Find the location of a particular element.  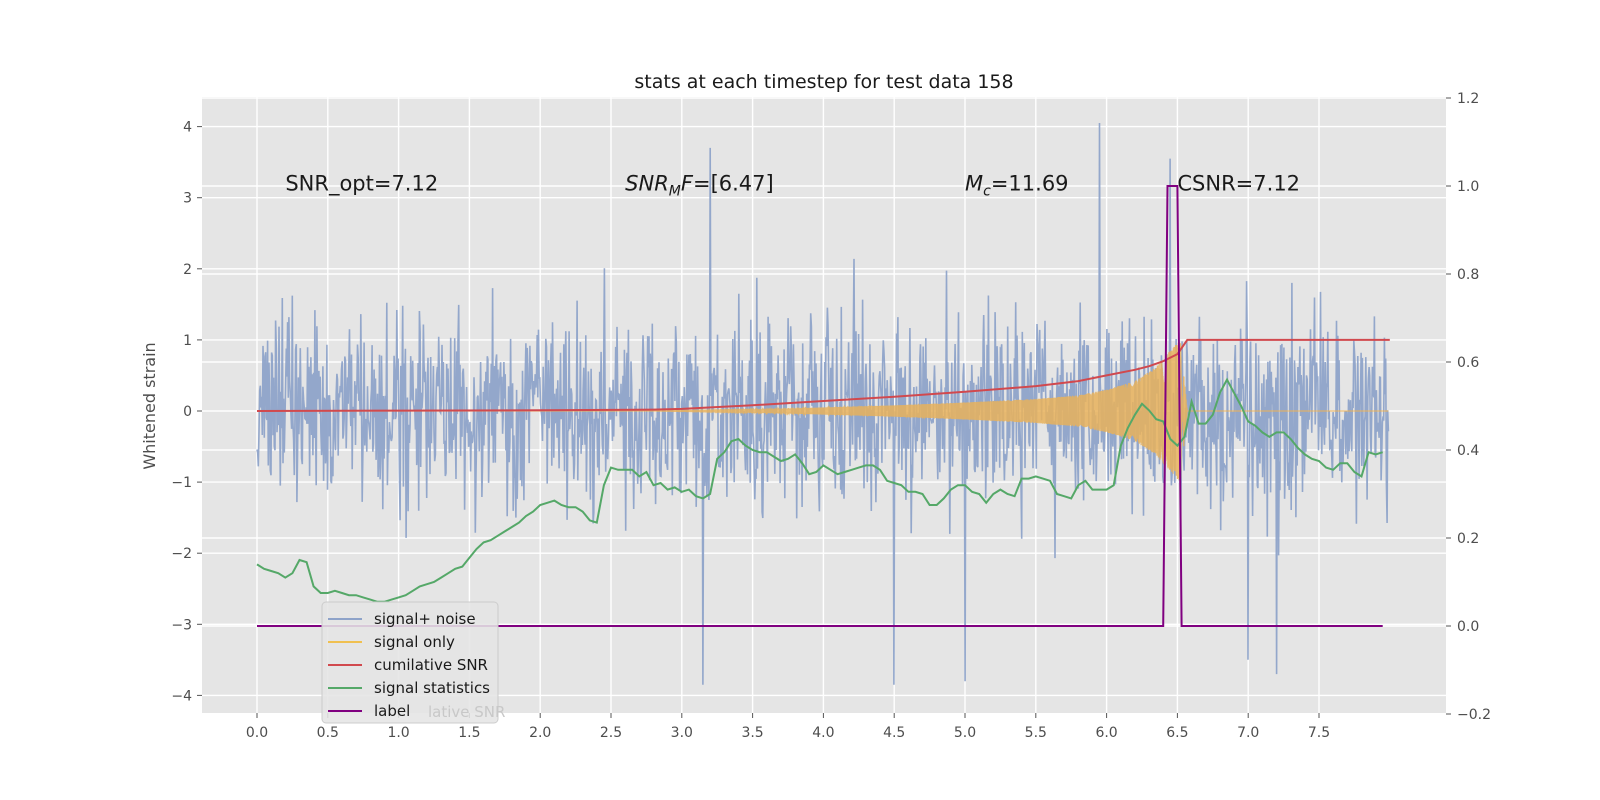

legend-entry: label is located at coordinates (392, 711).